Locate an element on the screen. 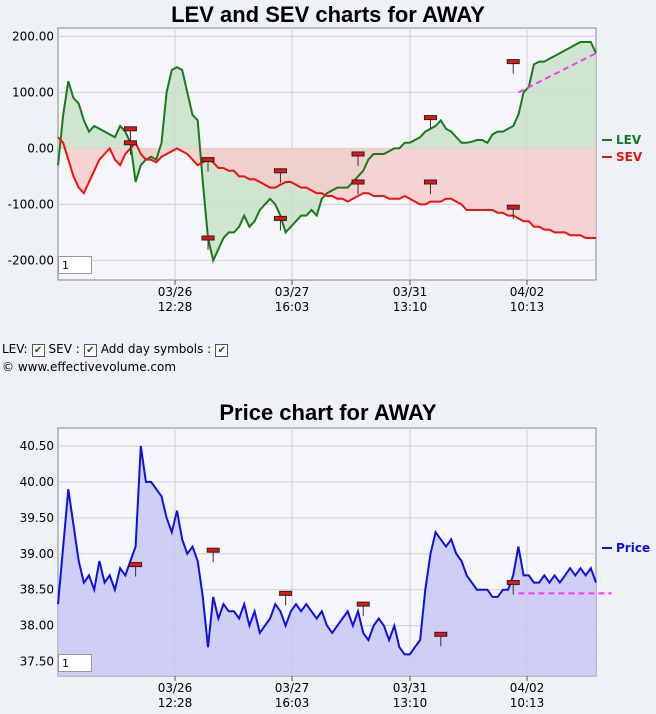 The image size is (656, 714). series-toggle-controls: LEV: ✔ SEV : ✔ Add day symbols : ✔ is located at coordinates (117, 349).